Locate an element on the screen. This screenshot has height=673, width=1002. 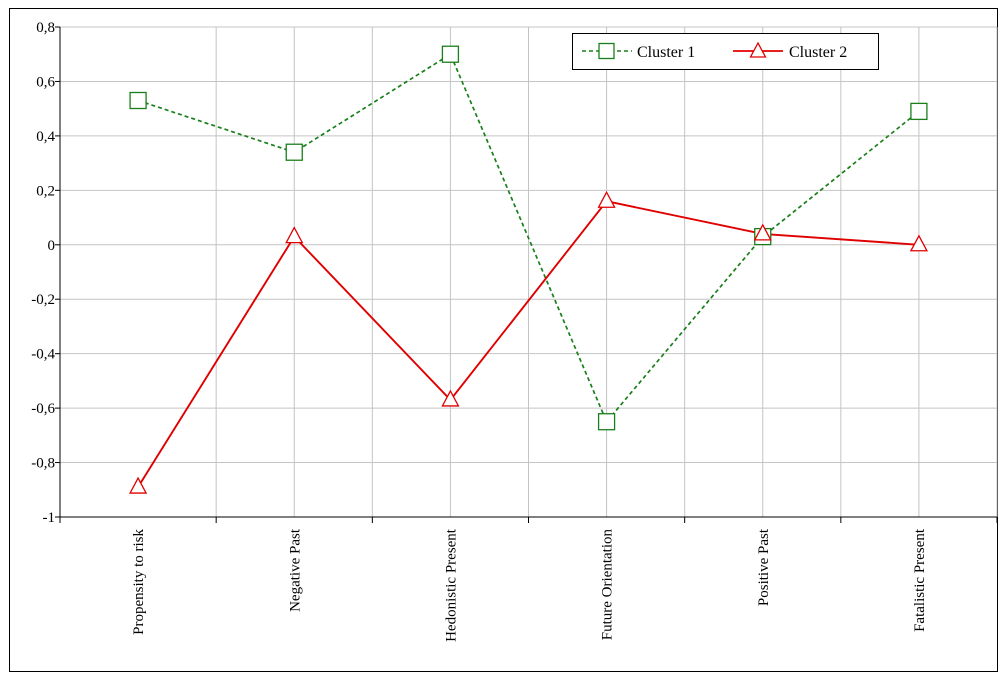
legend: Cluster 1 Cluster 2 is located at coordinates (725, 51).